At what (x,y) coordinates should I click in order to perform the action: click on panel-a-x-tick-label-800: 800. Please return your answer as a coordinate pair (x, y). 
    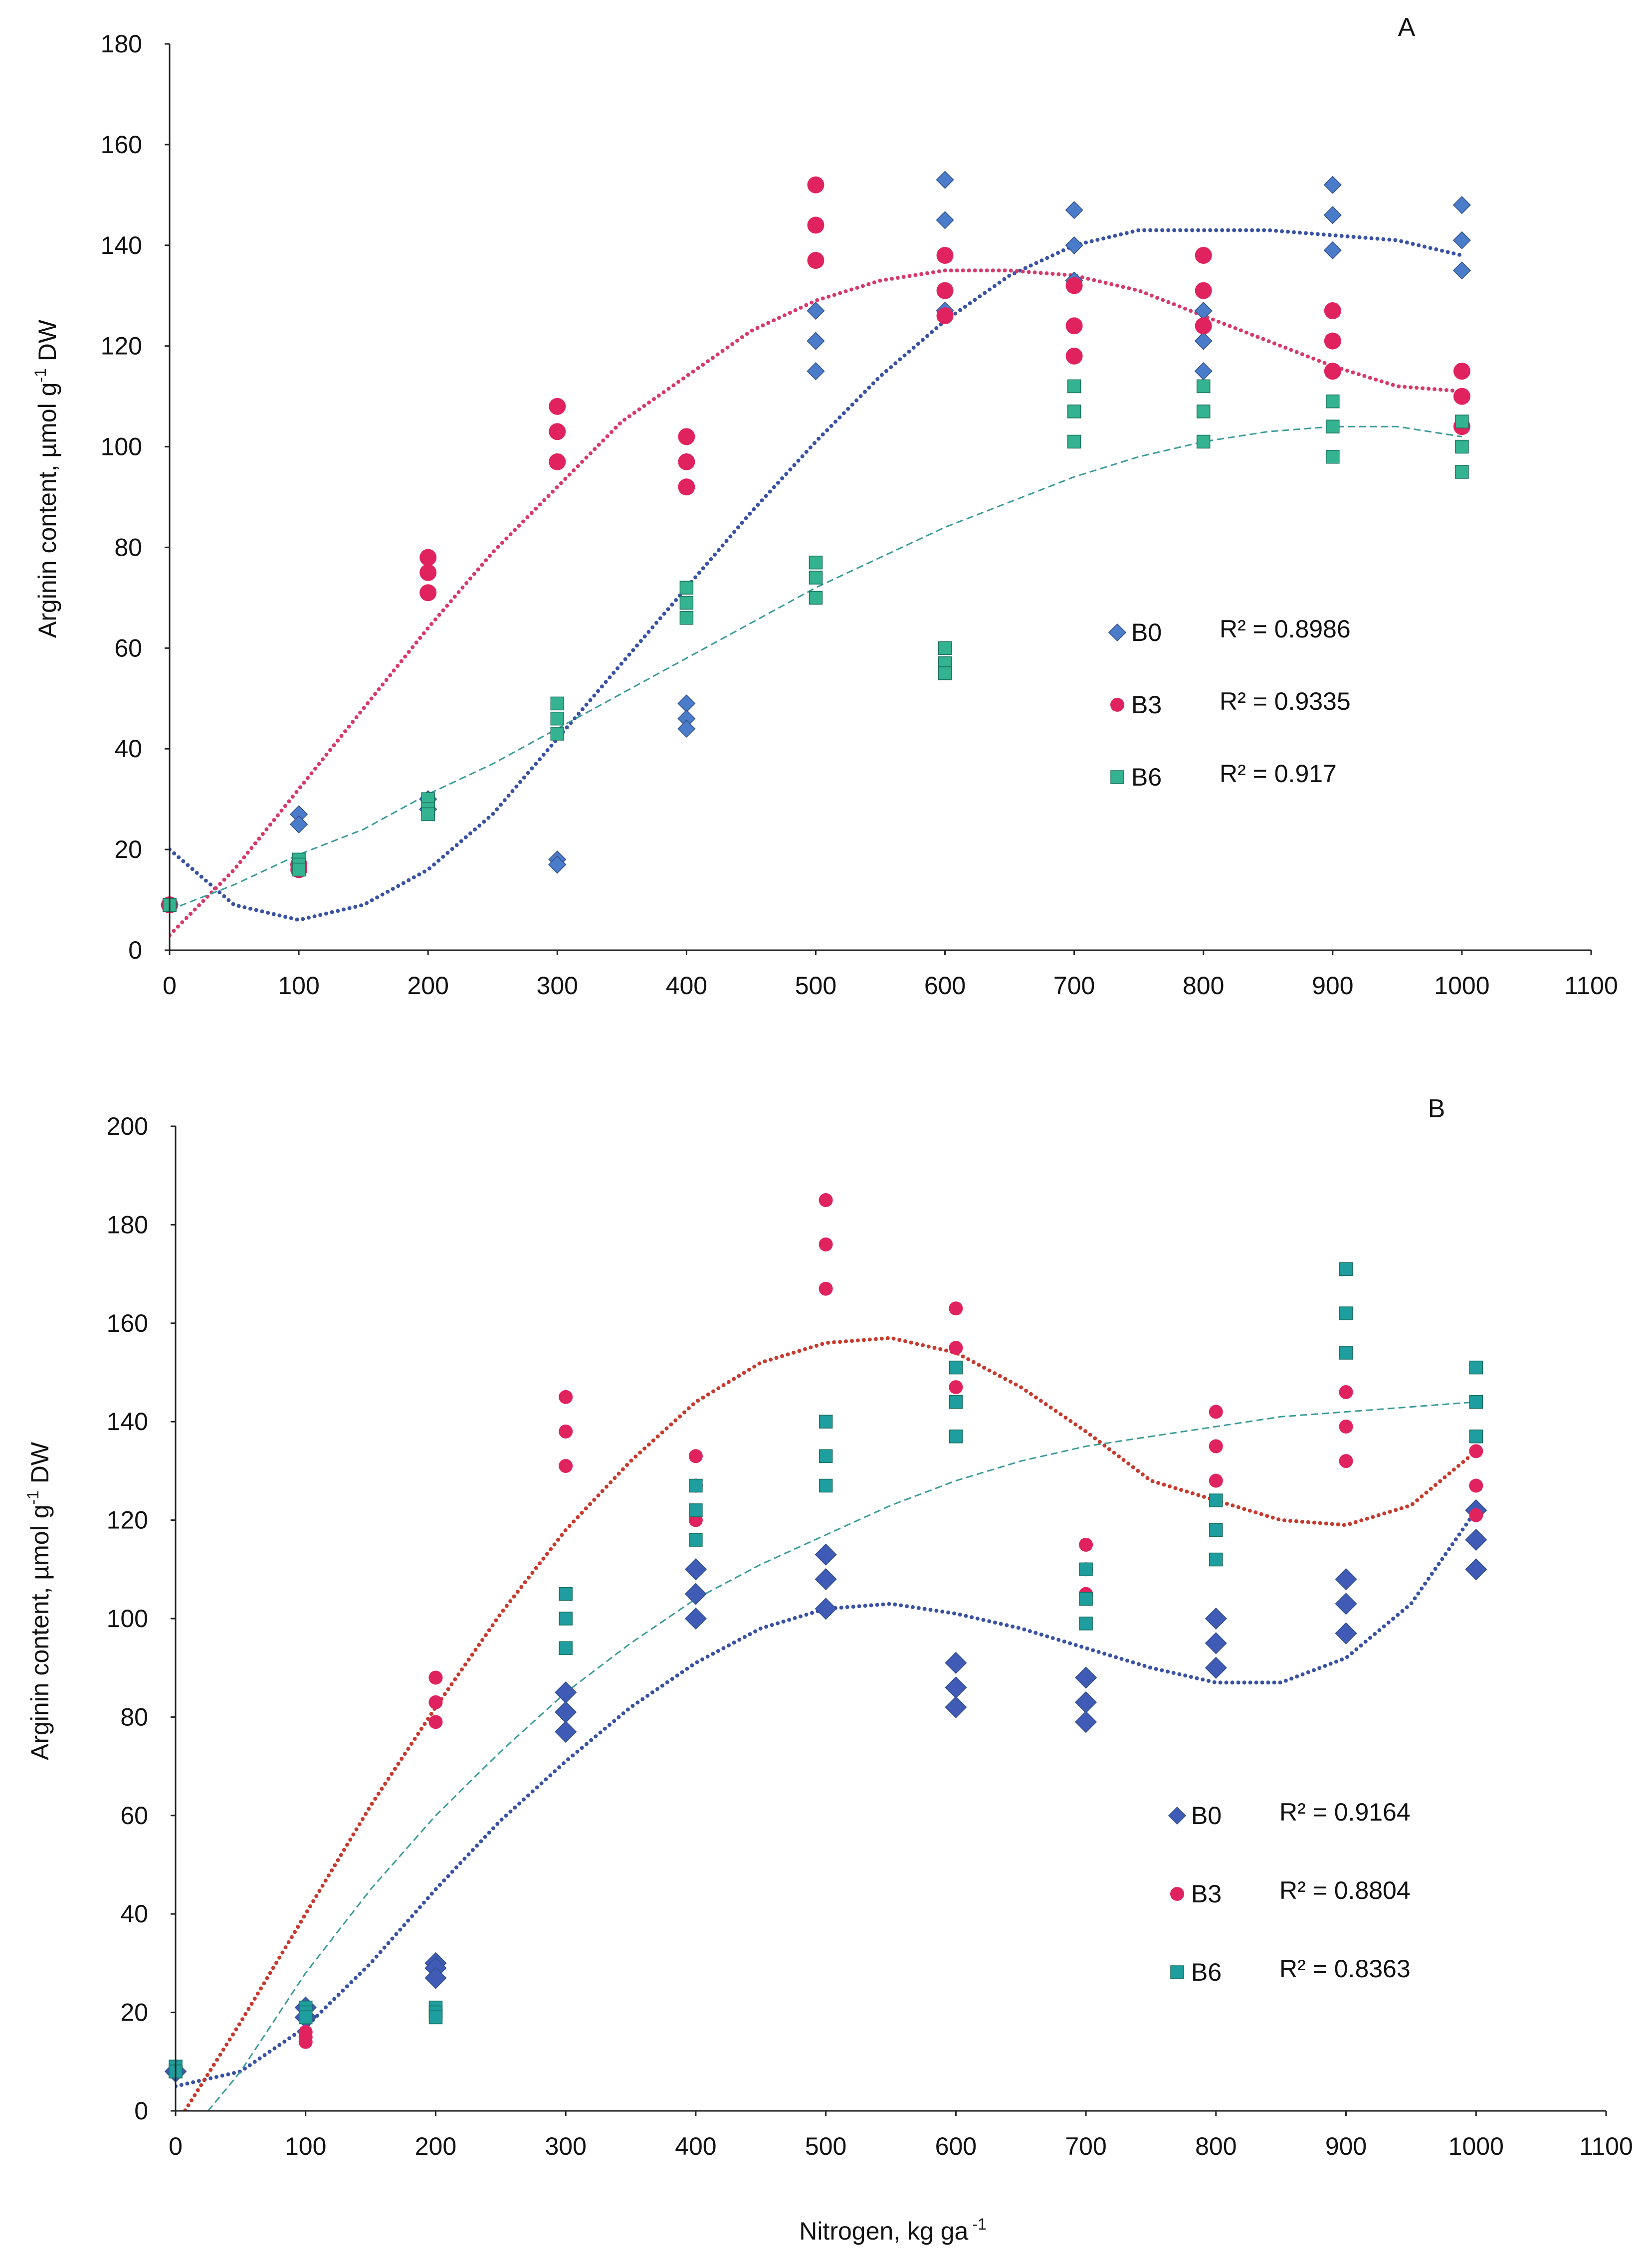
    Looking at the image, I should click on (1203, 986).